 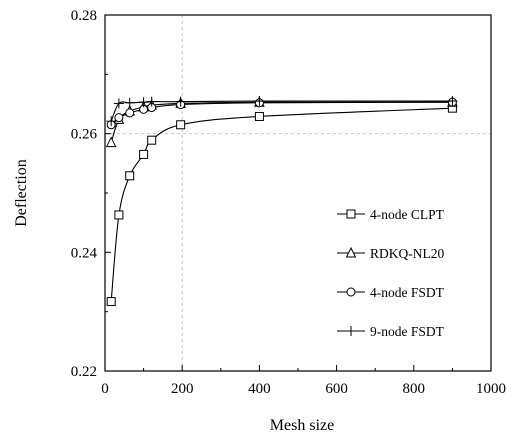 I want to click on x-axis-title: Mesh size, so click(x=302, y=425).